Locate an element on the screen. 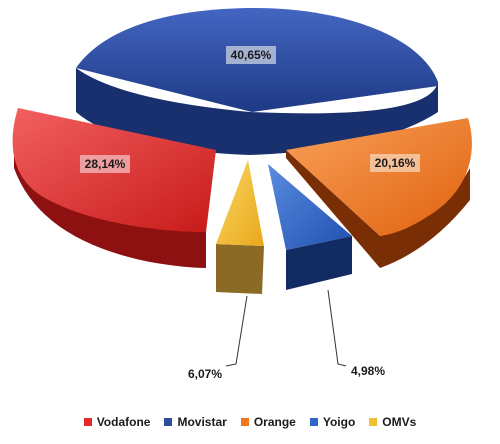  leader-line-yoigo is located at coordinates (337, 328).